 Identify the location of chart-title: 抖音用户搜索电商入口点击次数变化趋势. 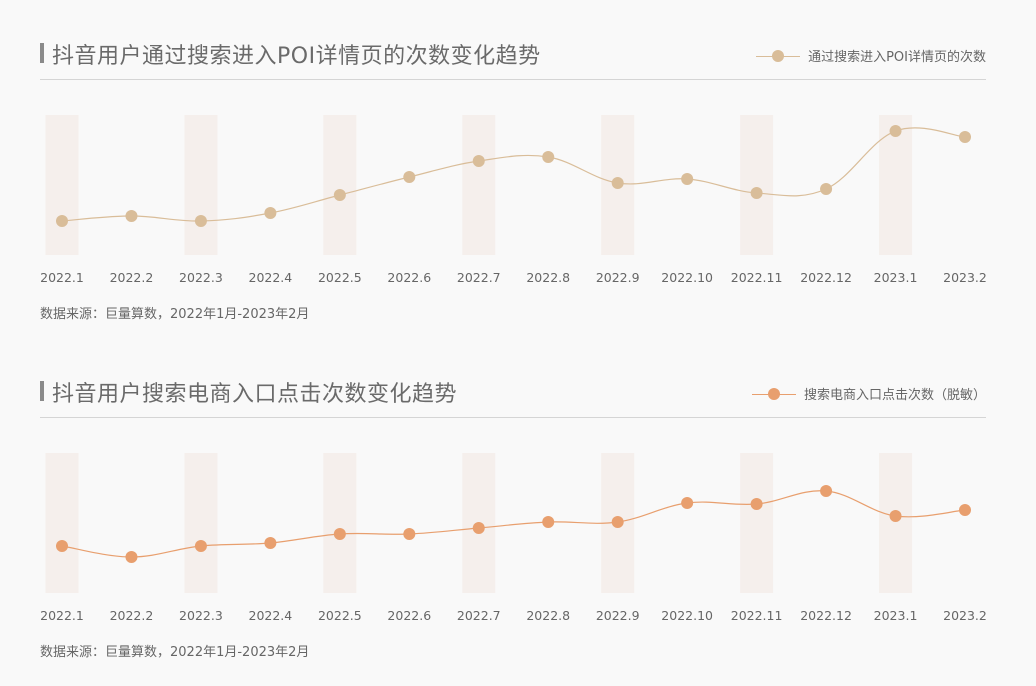
(255, 394).